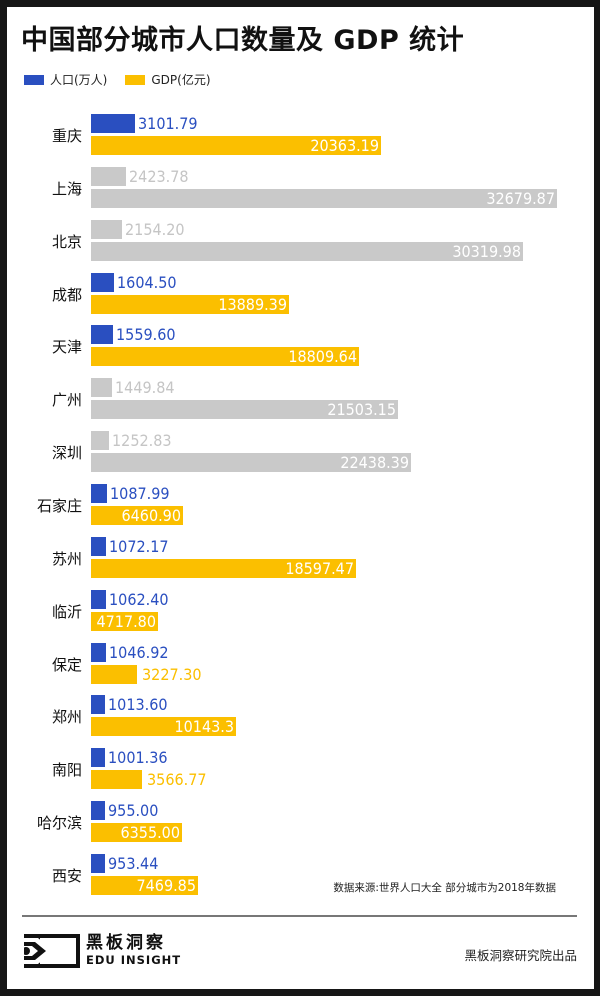  What do you see at coordinates (133, 811) in the screenshot?
I see `population-value-label: 955.00` at bounding box center [133, 811].